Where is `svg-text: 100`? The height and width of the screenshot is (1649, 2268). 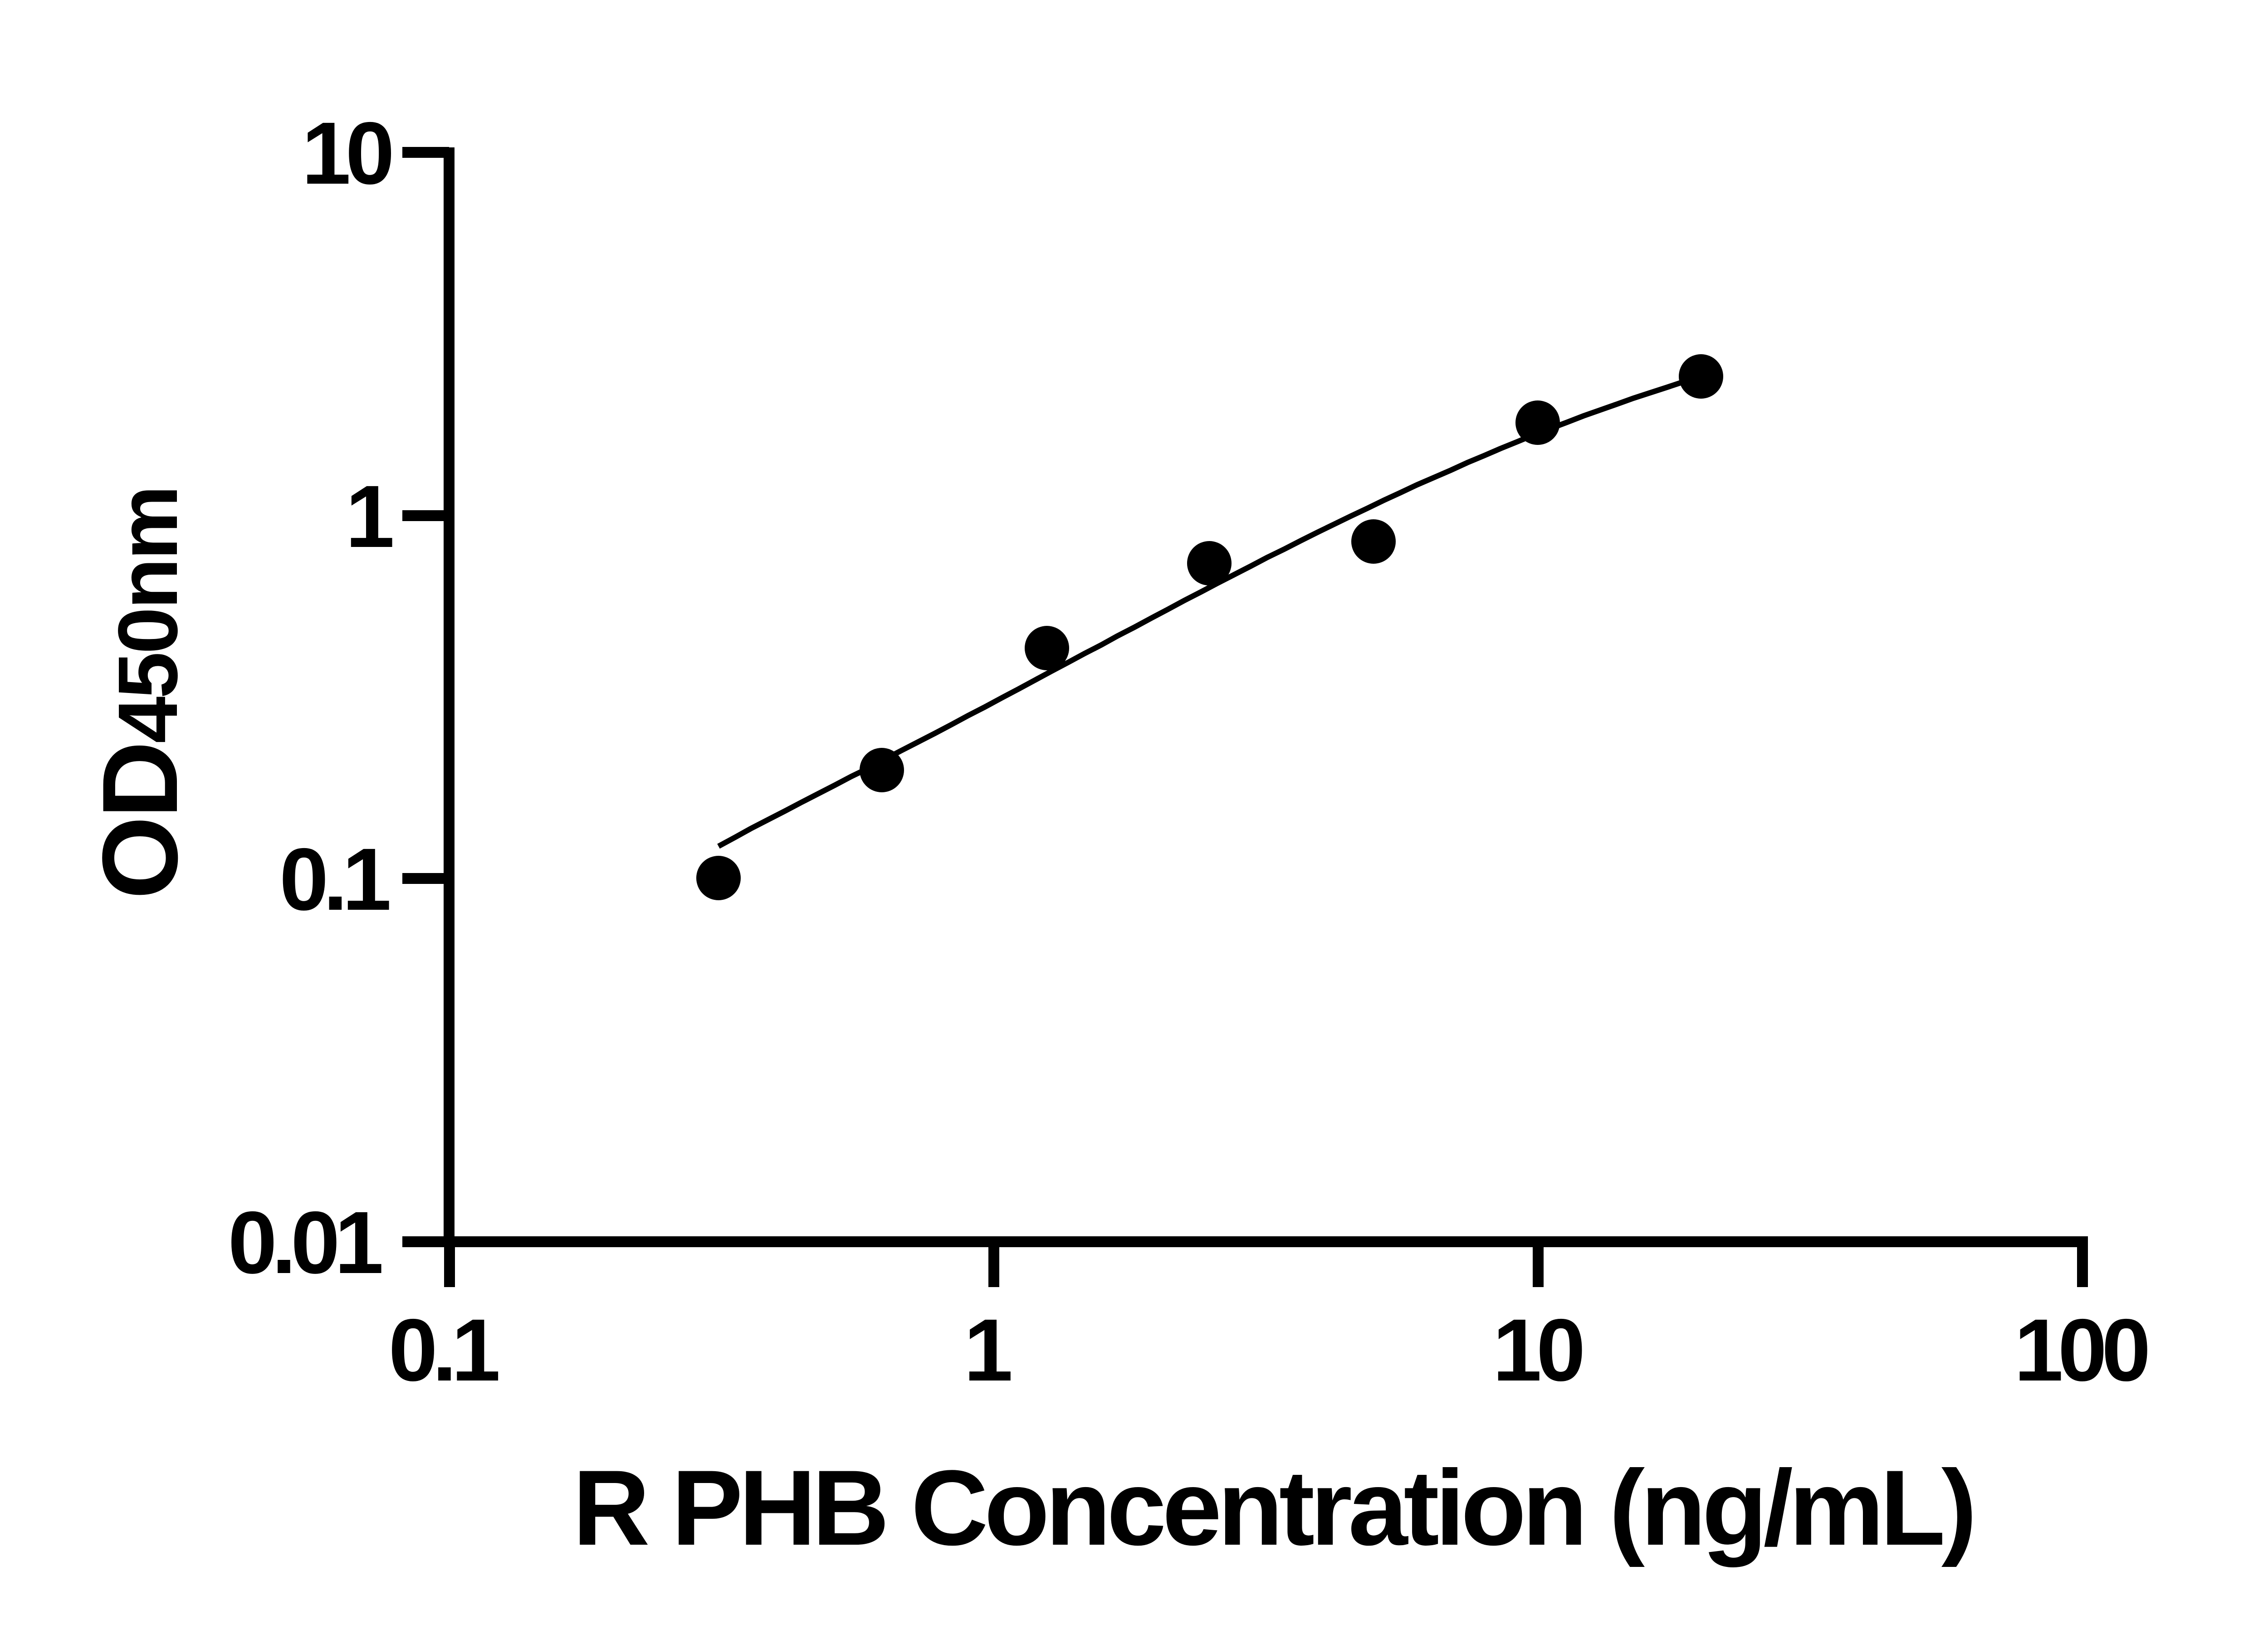
svg-text: 100 is located at coordinates (2081, 1351).